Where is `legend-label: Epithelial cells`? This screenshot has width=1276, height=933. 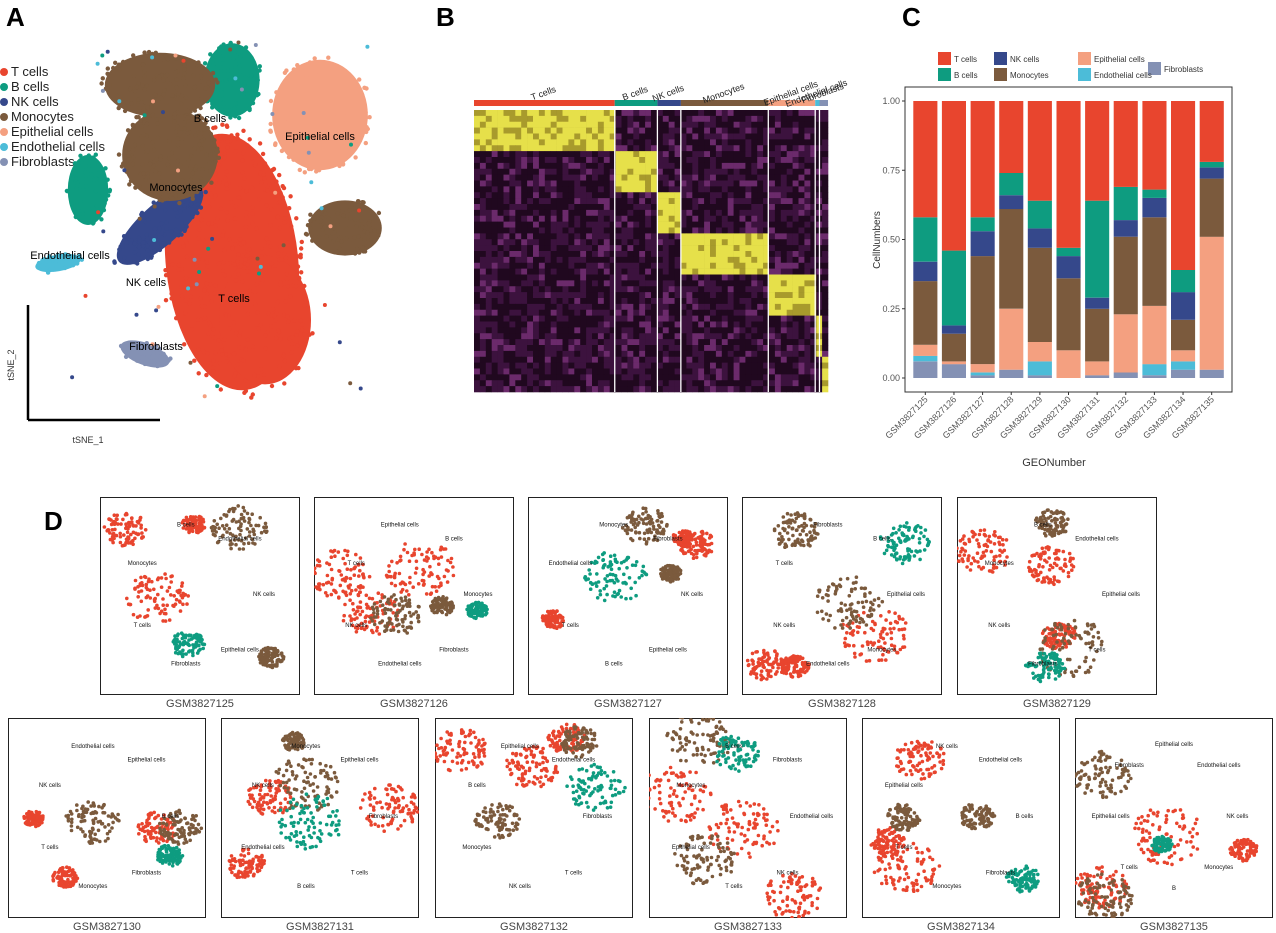 legend-label: Epithelial cells is located at coordinates (1119, 59).